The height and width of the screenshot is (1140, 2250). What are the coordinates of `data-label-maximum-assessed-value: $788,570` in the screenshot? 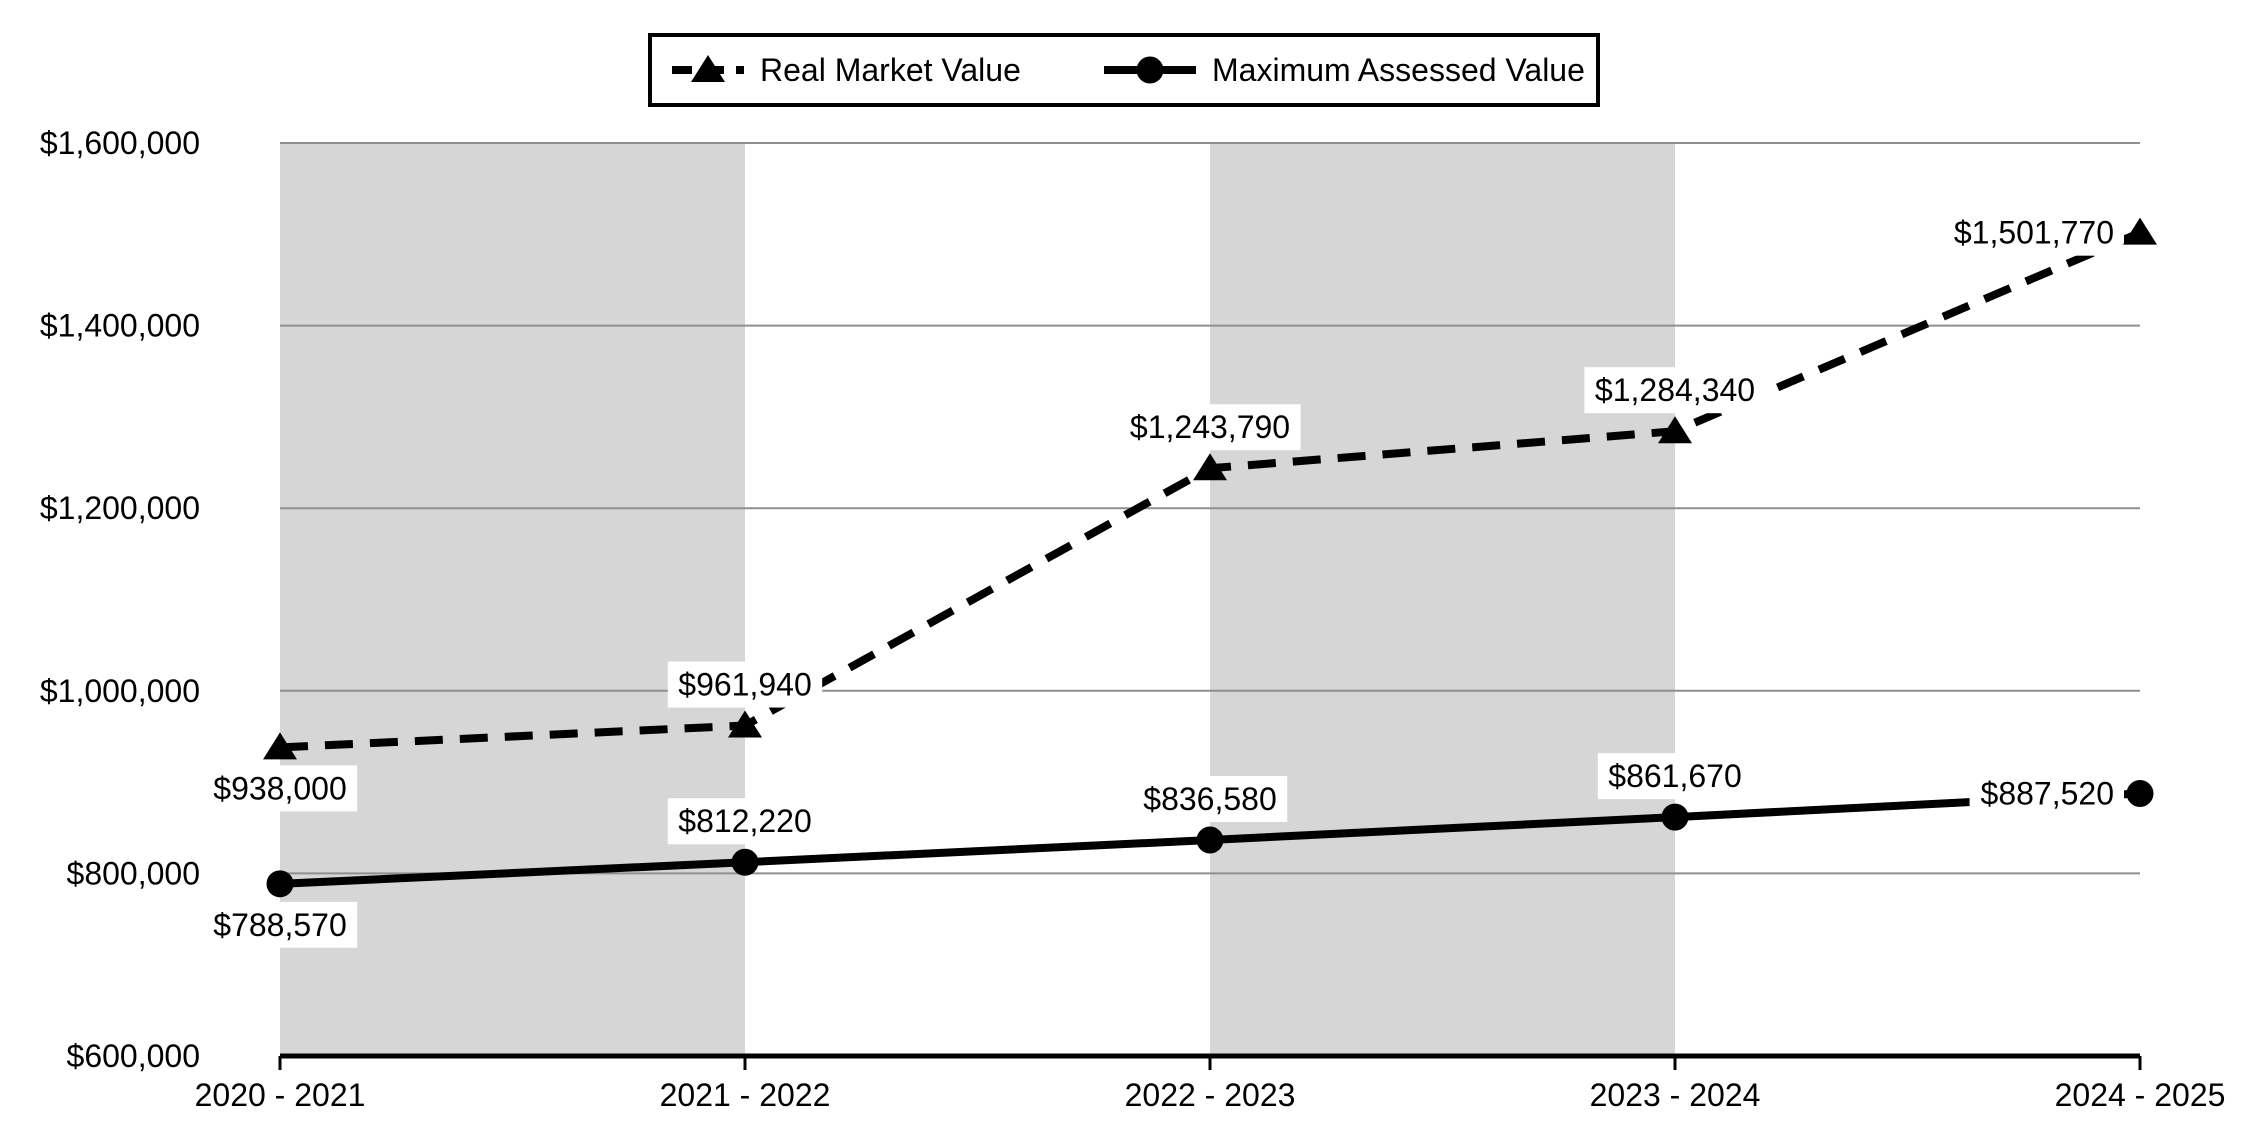 It's located at (279, 925).